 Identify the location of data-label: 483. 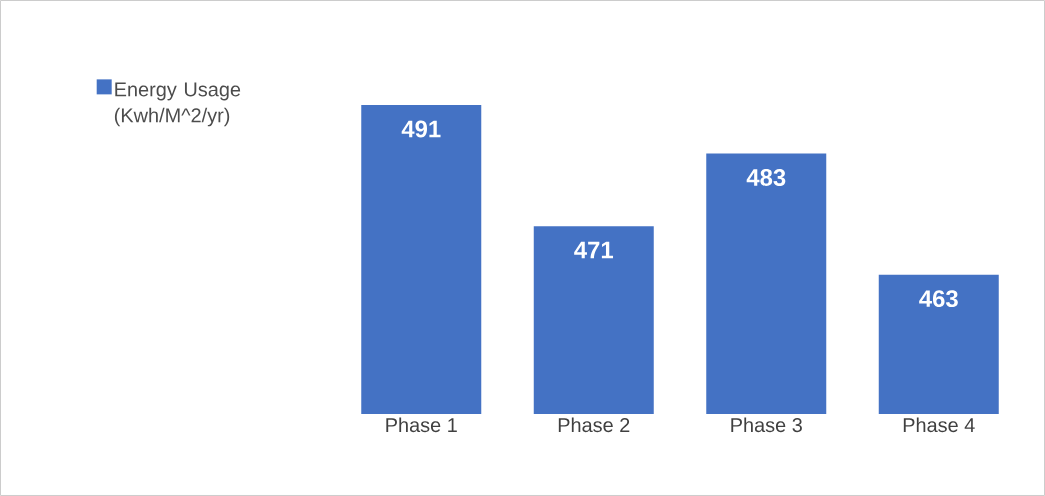
(766, 177).